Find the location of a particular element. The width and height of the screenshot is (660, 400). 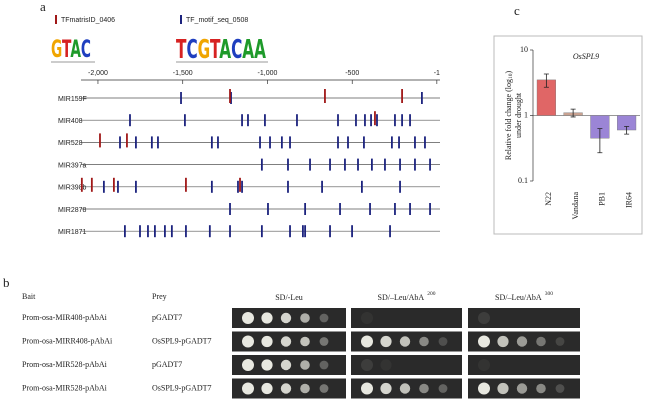

logo-letter: T is located at coordinates (67, 49).